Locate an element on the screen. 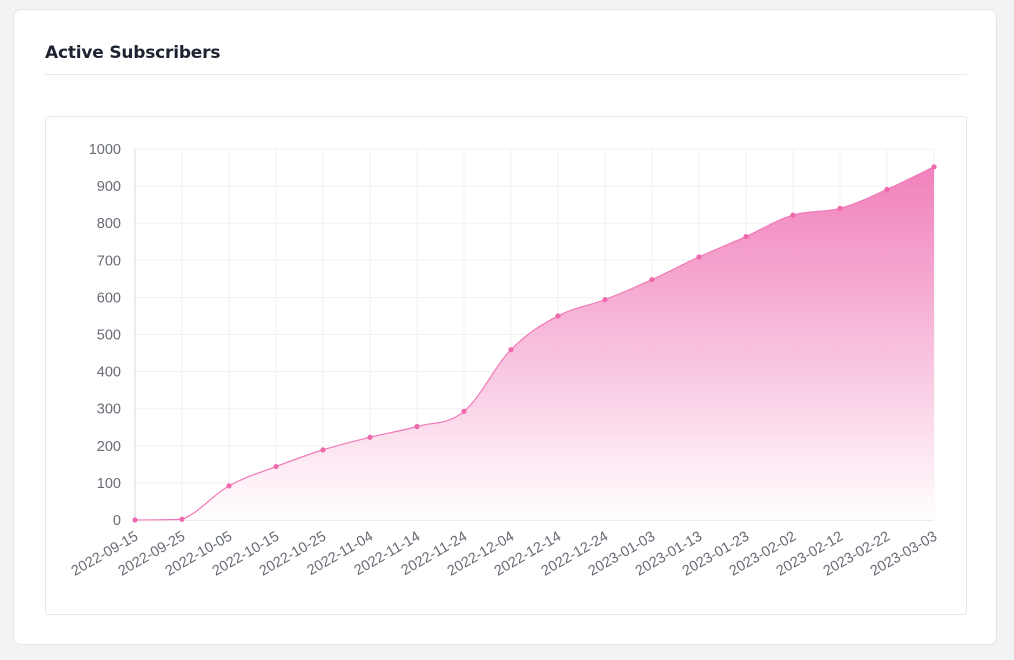 Image resolution: width=1014 pixels, height=660 pixels. y-tick-label: 500 is located at coordinates (109, 336).